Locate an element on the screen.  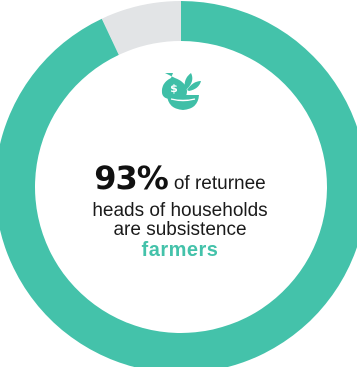
label-line-3: are subsistence is located at coordinates (180, 229).